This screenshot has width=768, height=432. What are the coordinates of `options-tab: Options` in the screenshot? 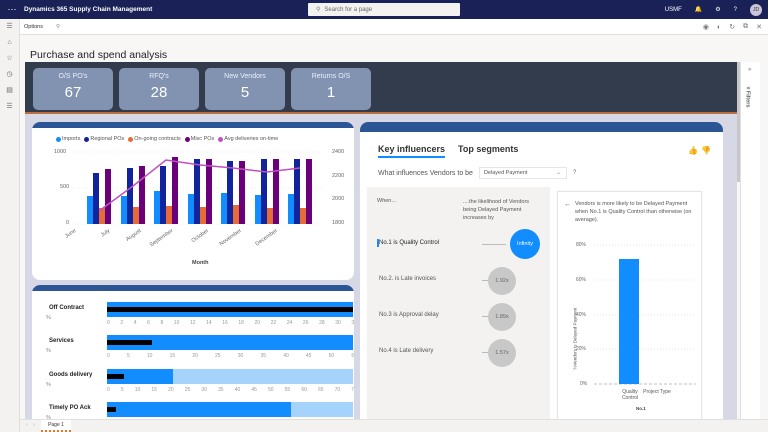 It's located at (33, 26).